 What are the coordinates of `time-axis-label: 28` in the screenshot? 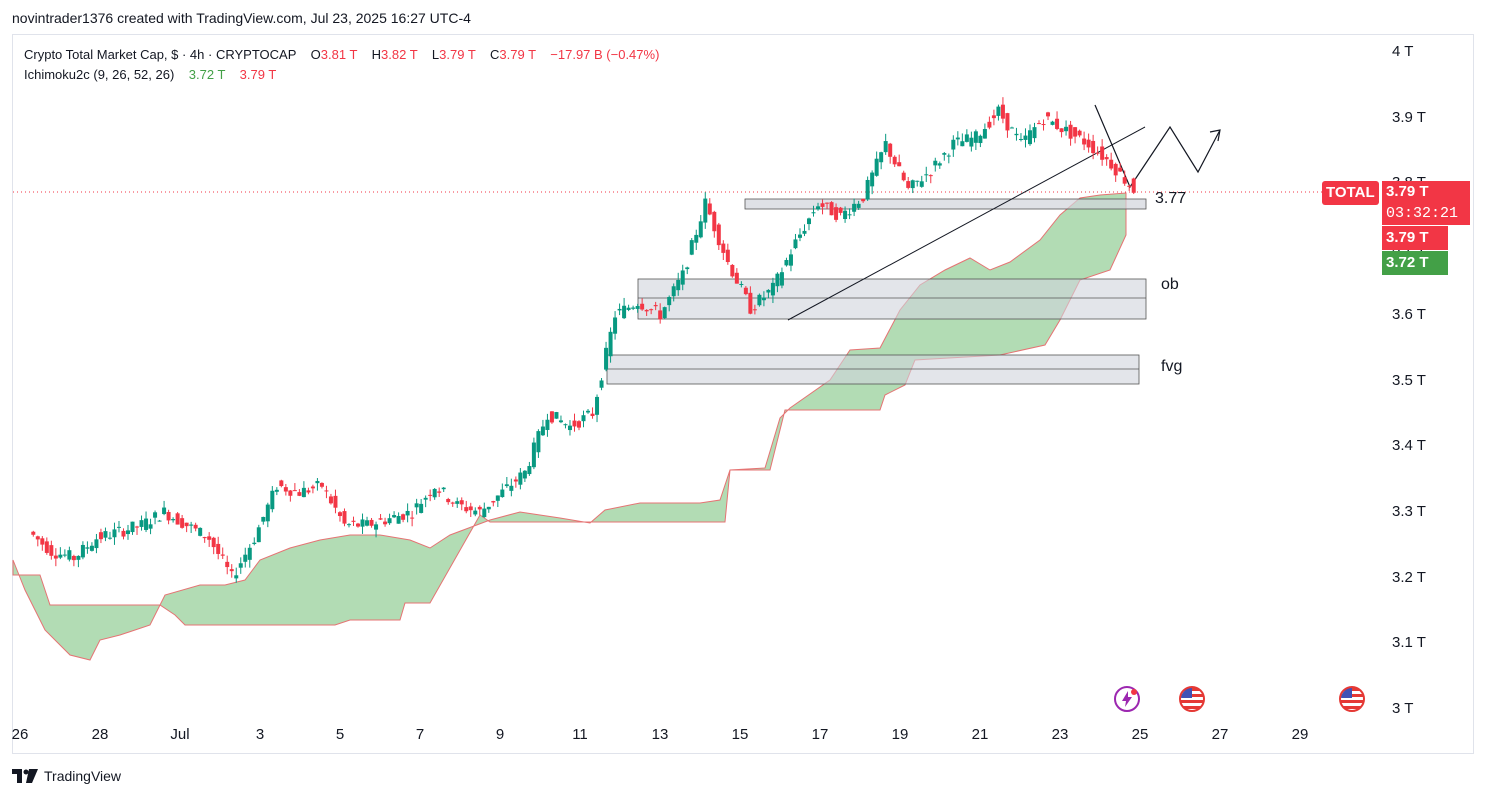 It's located at (100, 734).